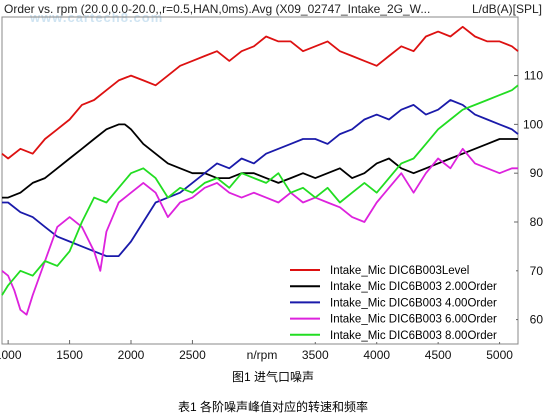 The height and width of the screenshot is (415, 546). What do you see at coordinates (533, 124) in the screenshot?
I see `y-tick-label: 100` at bounding box center [533, 124].